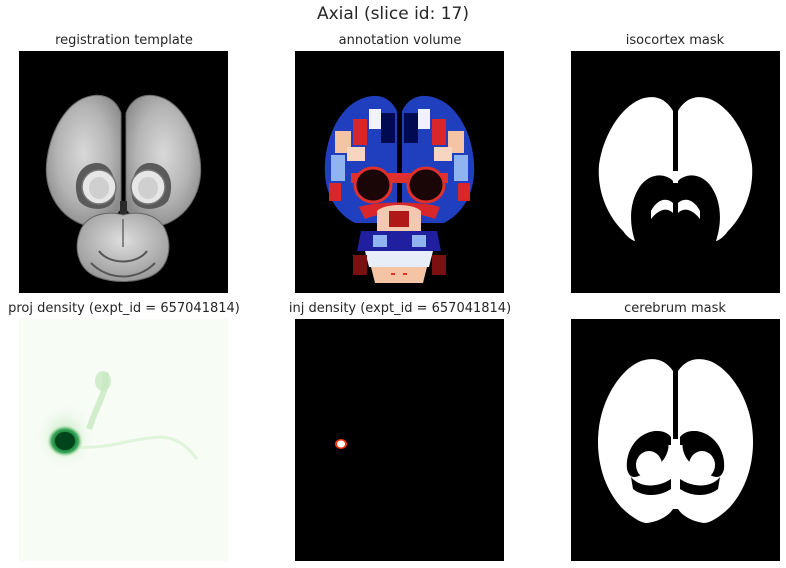  I want to click on isocortex-mask-image, so click(675, 172).